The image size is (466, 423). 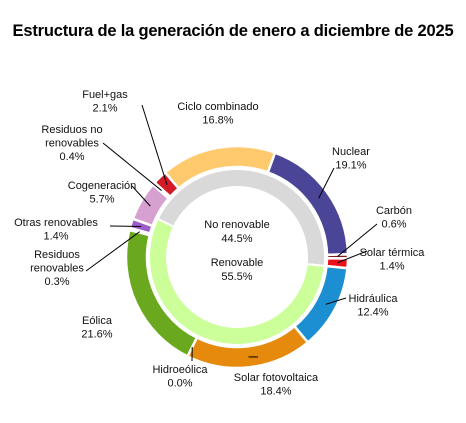 I want to click on label-value: 0.3%, so click(x=56, y=282).